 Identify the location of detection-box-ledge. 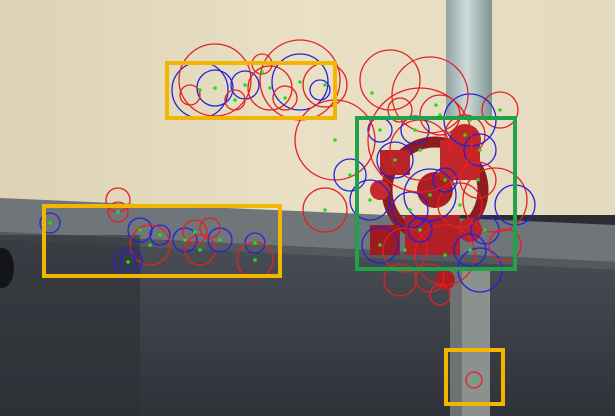
(162, 241).